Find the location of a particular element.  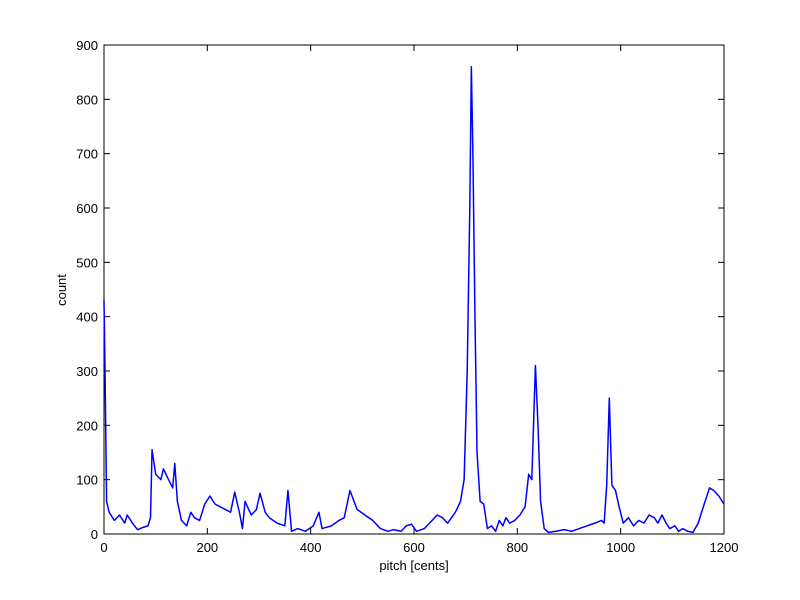

y-tick-label: 900 is located at coordinates (87, 45).